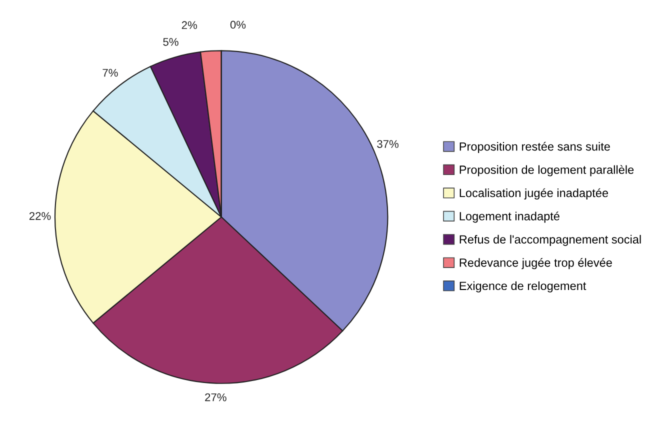 This screenshot has width=651, height=434. Describe the element at coordinates (215, 397) in the screenshot. I see `data-label: 27%` at that location.